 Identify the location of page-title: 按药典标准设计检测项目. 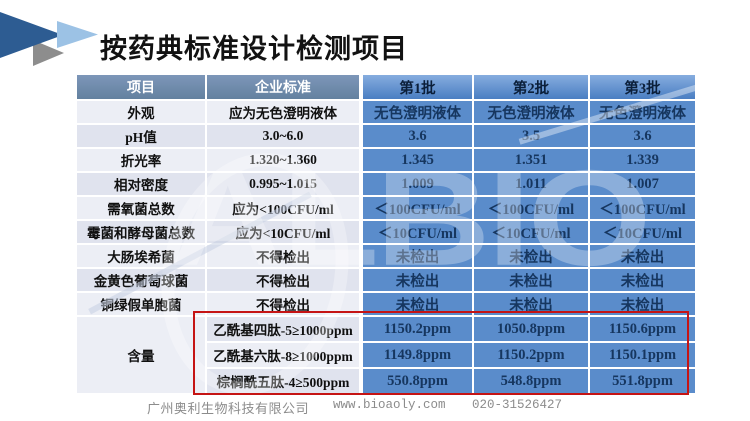
(254, 49).